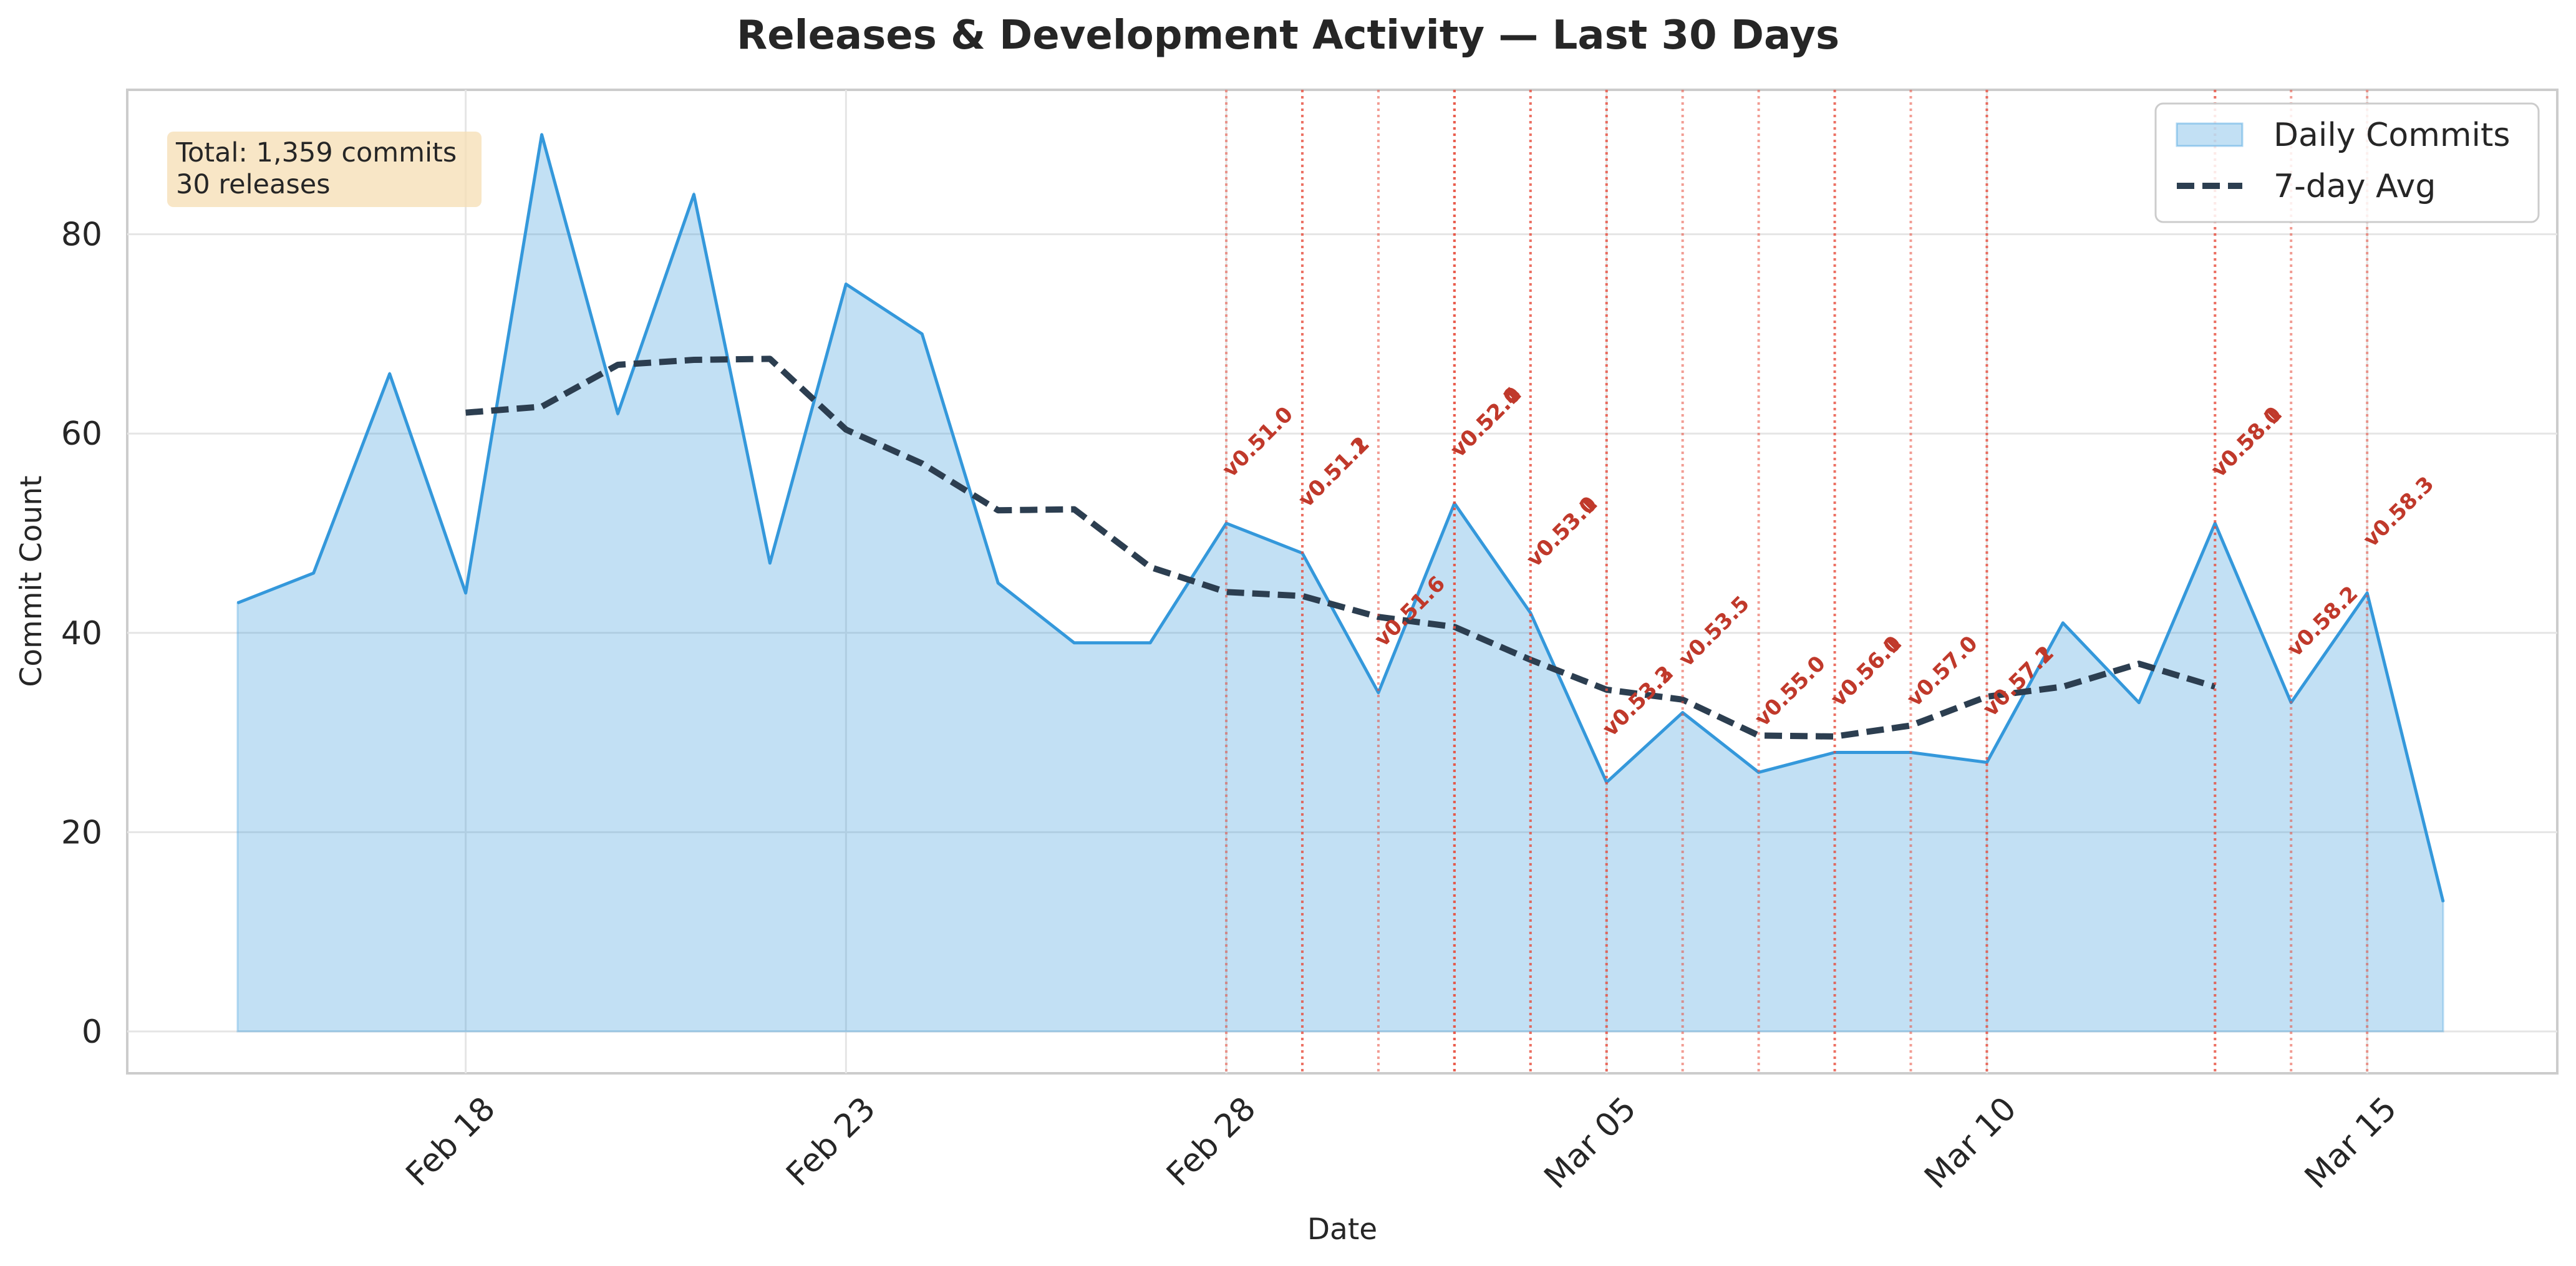 Image resolution: width=2576 pixels, height=1266 pixels. Describe the element at coordinates (81, 235) in the screenshot. I see `y-tick-label: 80` at that location.